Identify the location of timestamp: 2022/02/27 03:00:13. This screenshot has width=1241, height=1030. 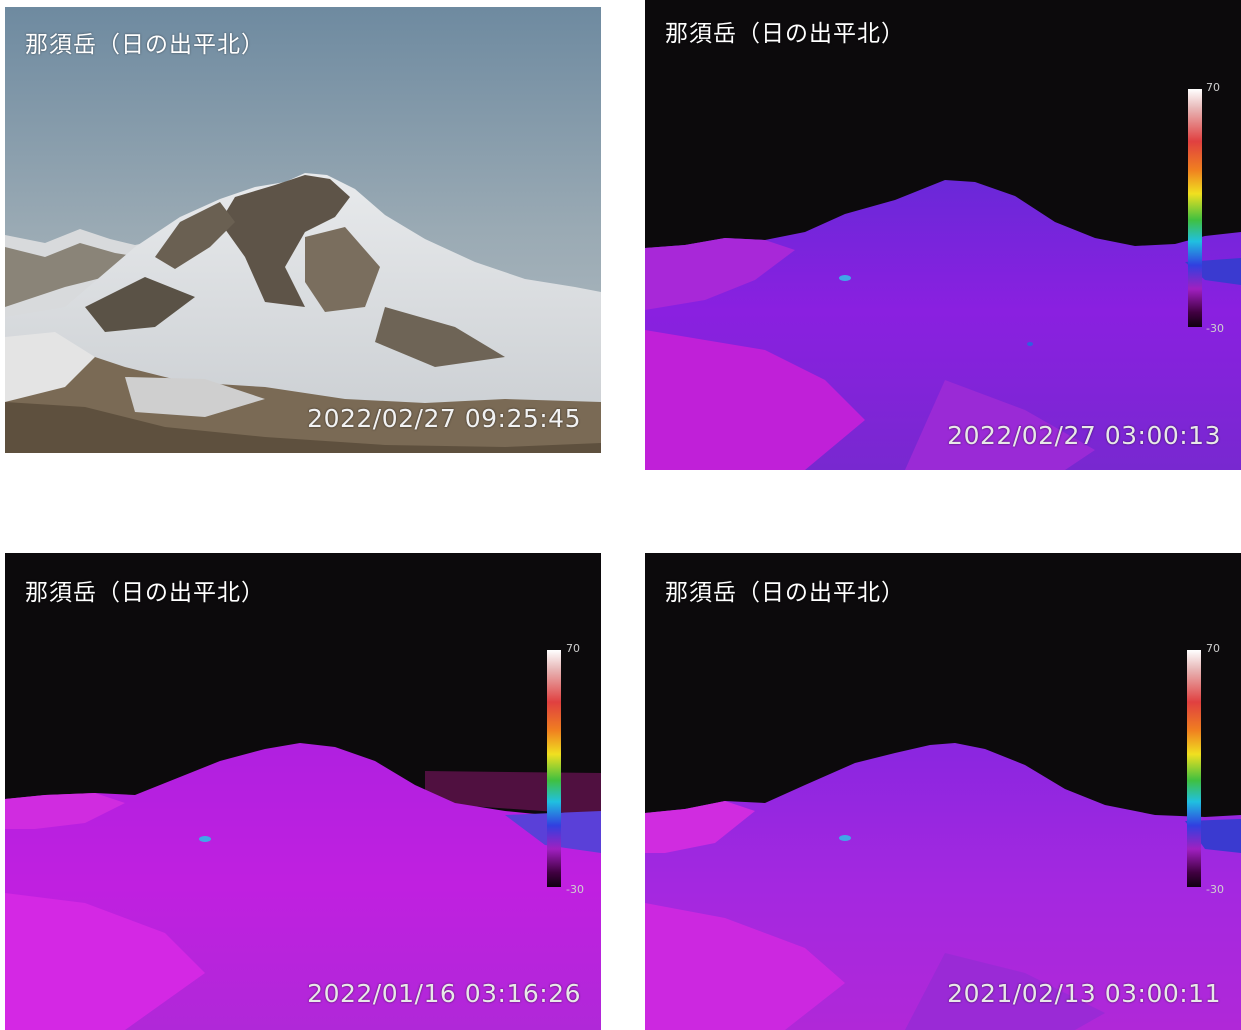
(1084, 435).